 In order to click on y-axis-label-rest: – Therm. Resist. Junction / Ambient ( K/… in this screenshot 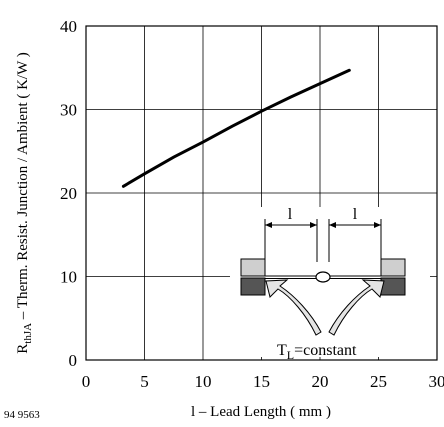, I will do `click(23, 187)`.